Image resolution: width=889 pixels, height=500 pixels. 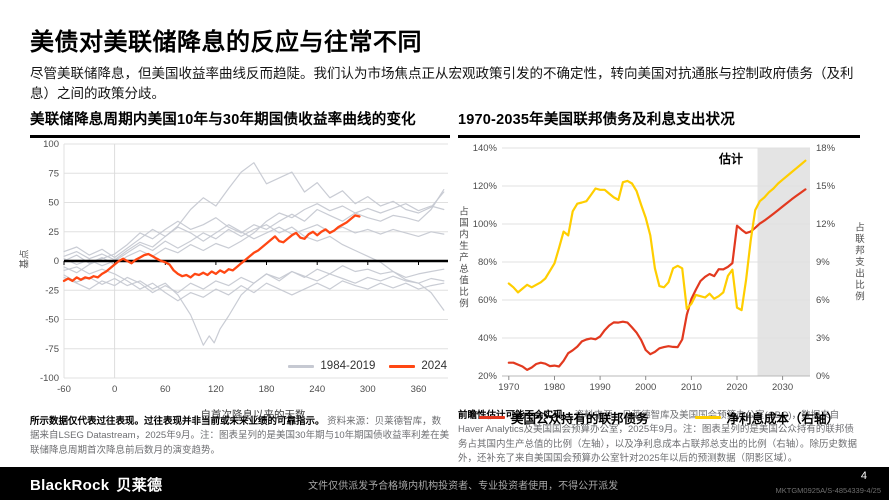 What do you see at coordinates (579, 419) in the screenshot?
I see `legend-label-federal-debt: 美国公众持有的联邦债务` at bounding box center [579, 419].